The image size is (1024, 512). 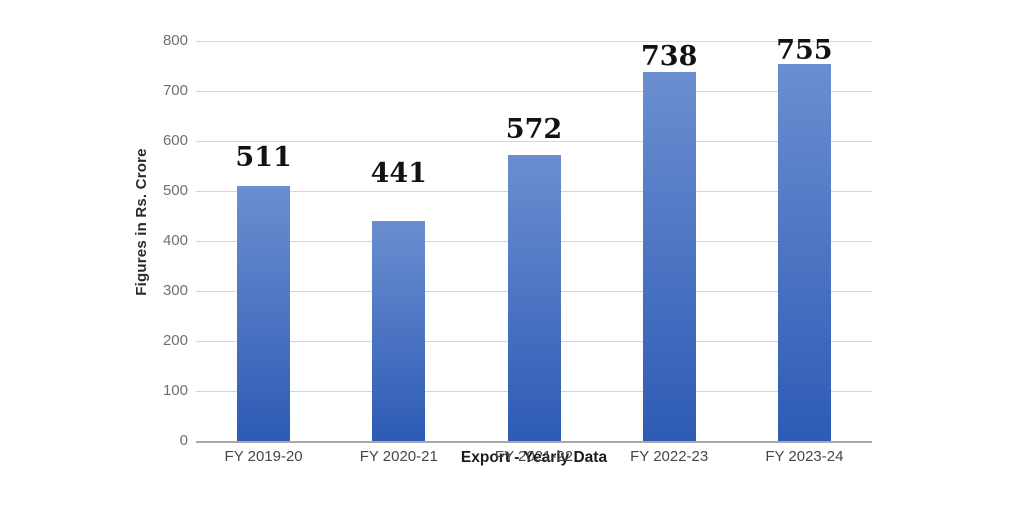 I want to click on y-tick-label: 700, so click(x=175, y=90).